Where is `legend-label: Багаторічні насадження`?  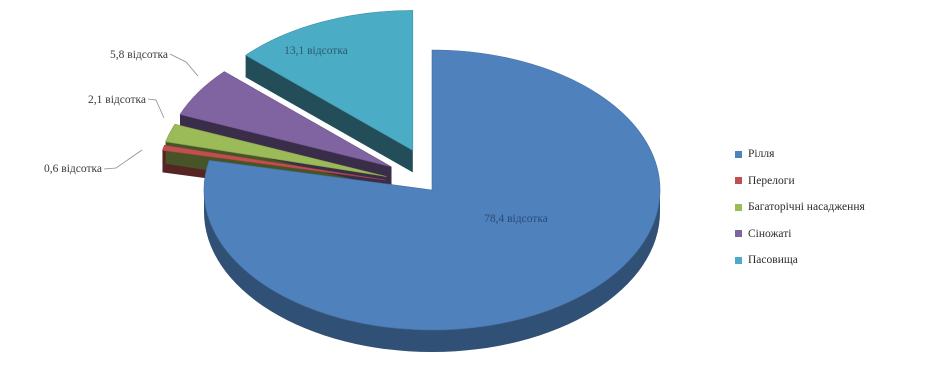
legend-label: Багаторічні насадження is located at coordinates (806, 207).